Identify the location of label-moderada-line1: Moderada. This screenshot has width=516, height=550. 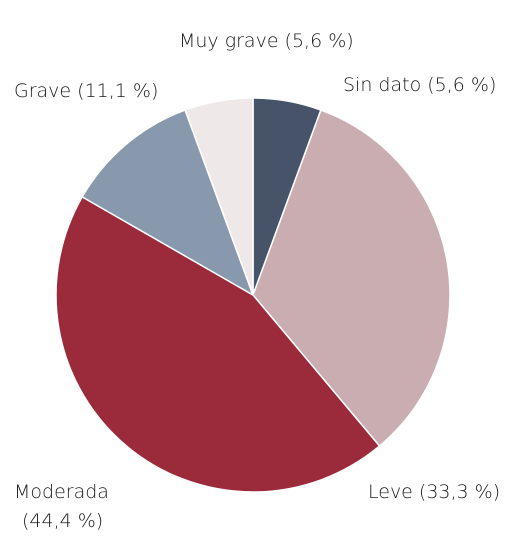
(61, 492).